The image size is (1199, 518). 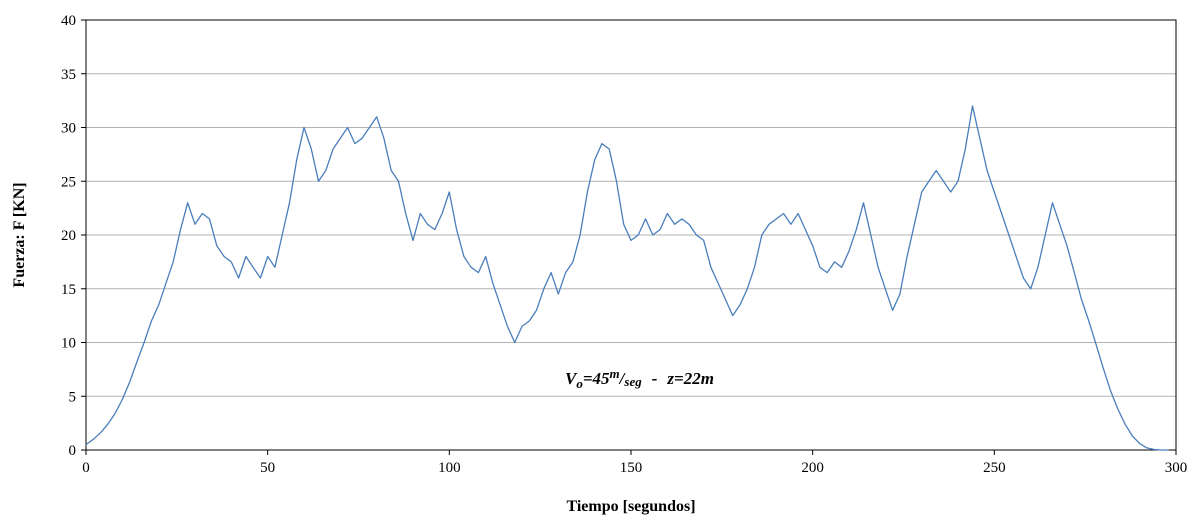 I want to click on x-axis-label: Tiempo [segundos], so click(x=630, y=506).